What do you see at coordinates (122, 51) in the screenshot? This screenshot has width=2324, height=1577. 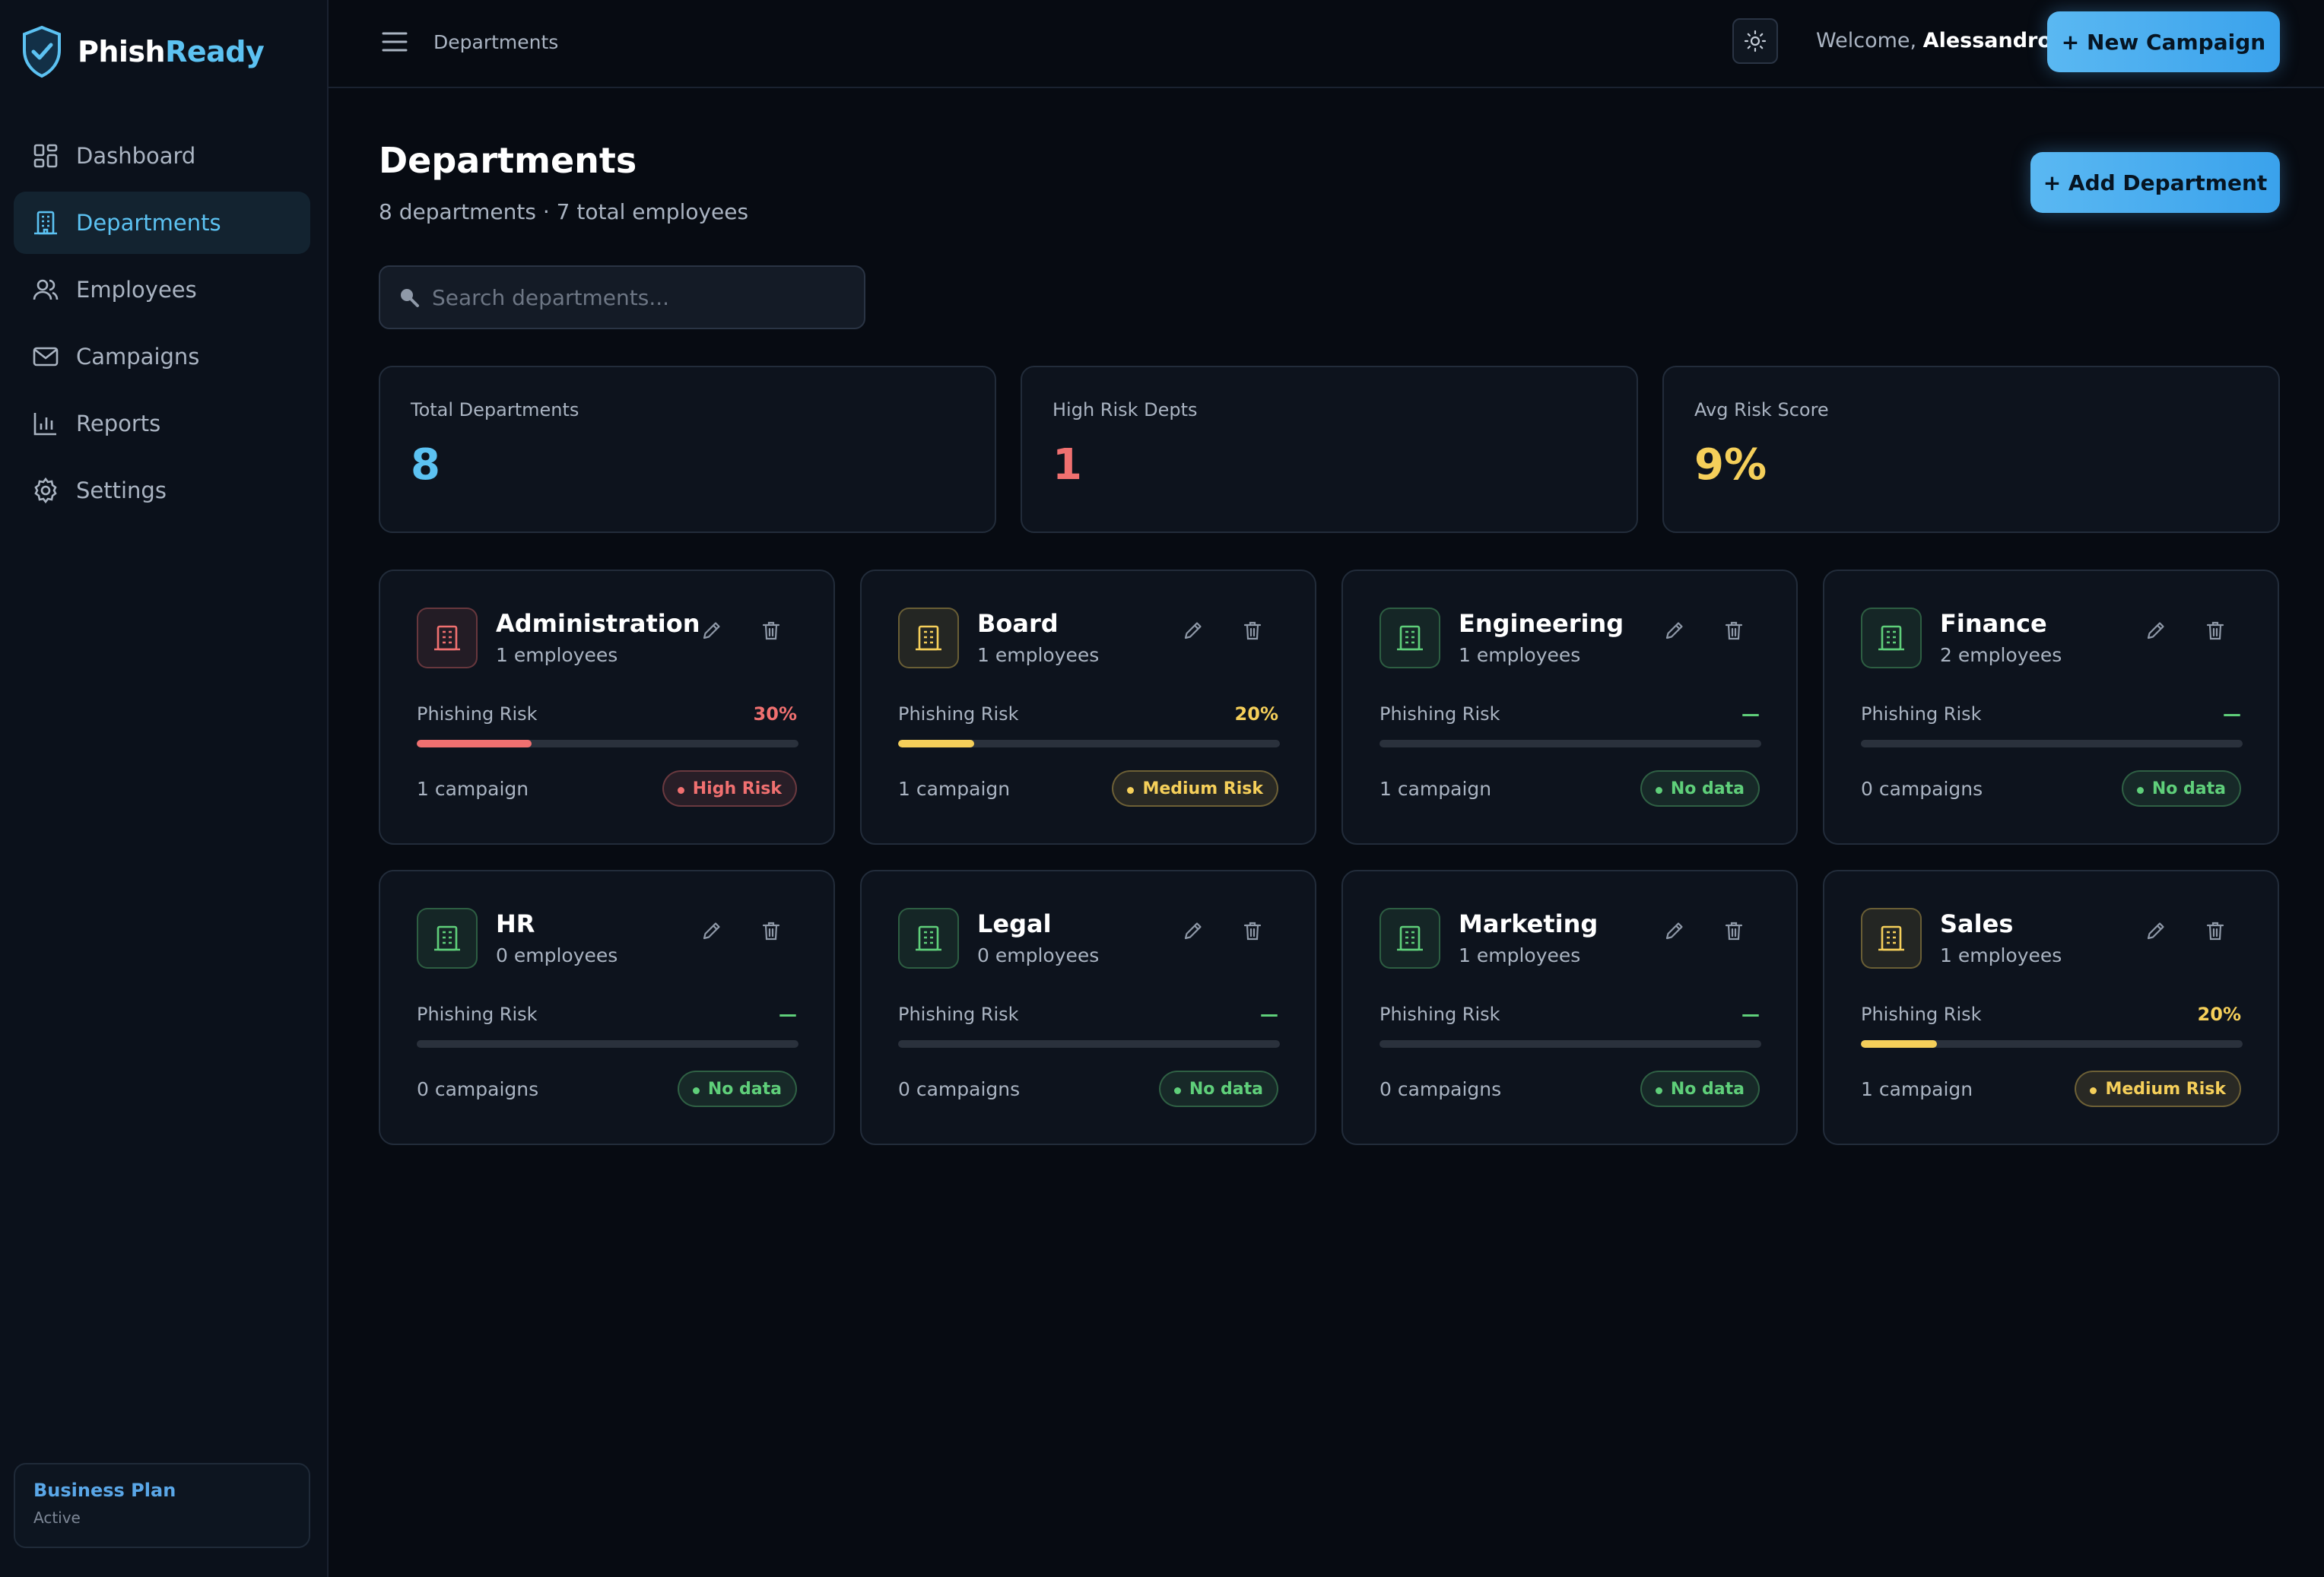 I see `brand-name-part1: Phish` at bounding box center [122, 51].